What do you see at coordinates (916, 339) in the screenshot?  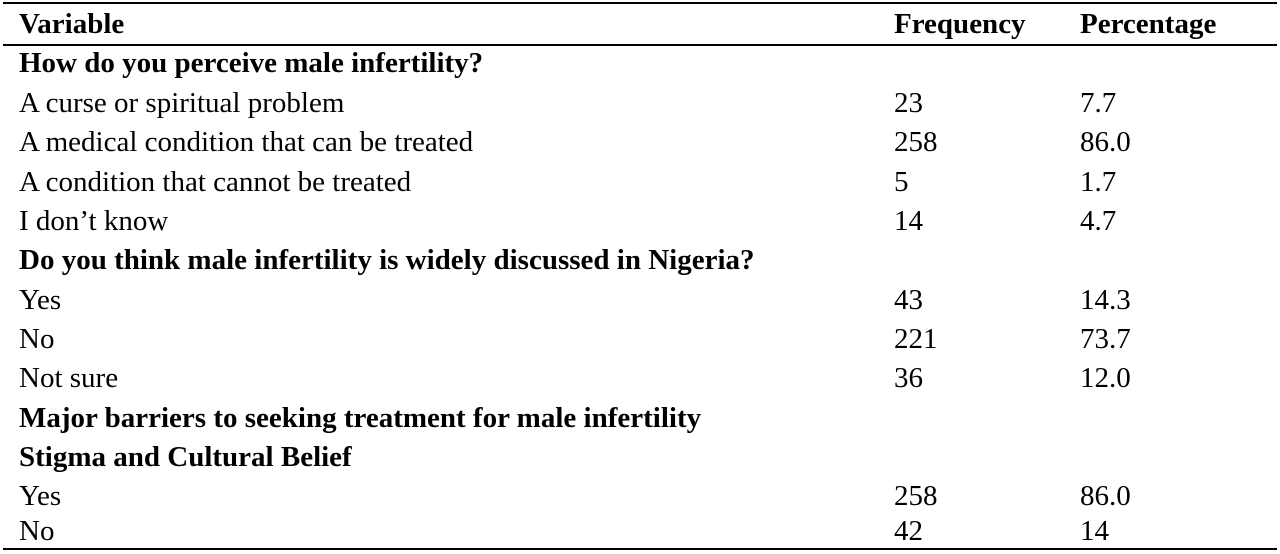 I see `row-frequency: 221` at bounding box center [916, 339].